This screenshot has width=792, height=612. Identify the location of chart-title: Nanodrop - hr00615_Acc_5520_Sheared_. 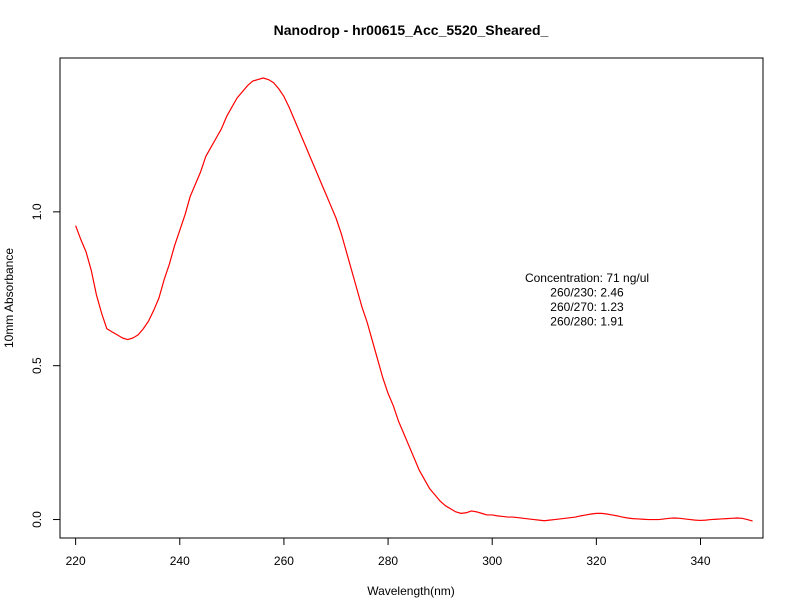
(411, 30).